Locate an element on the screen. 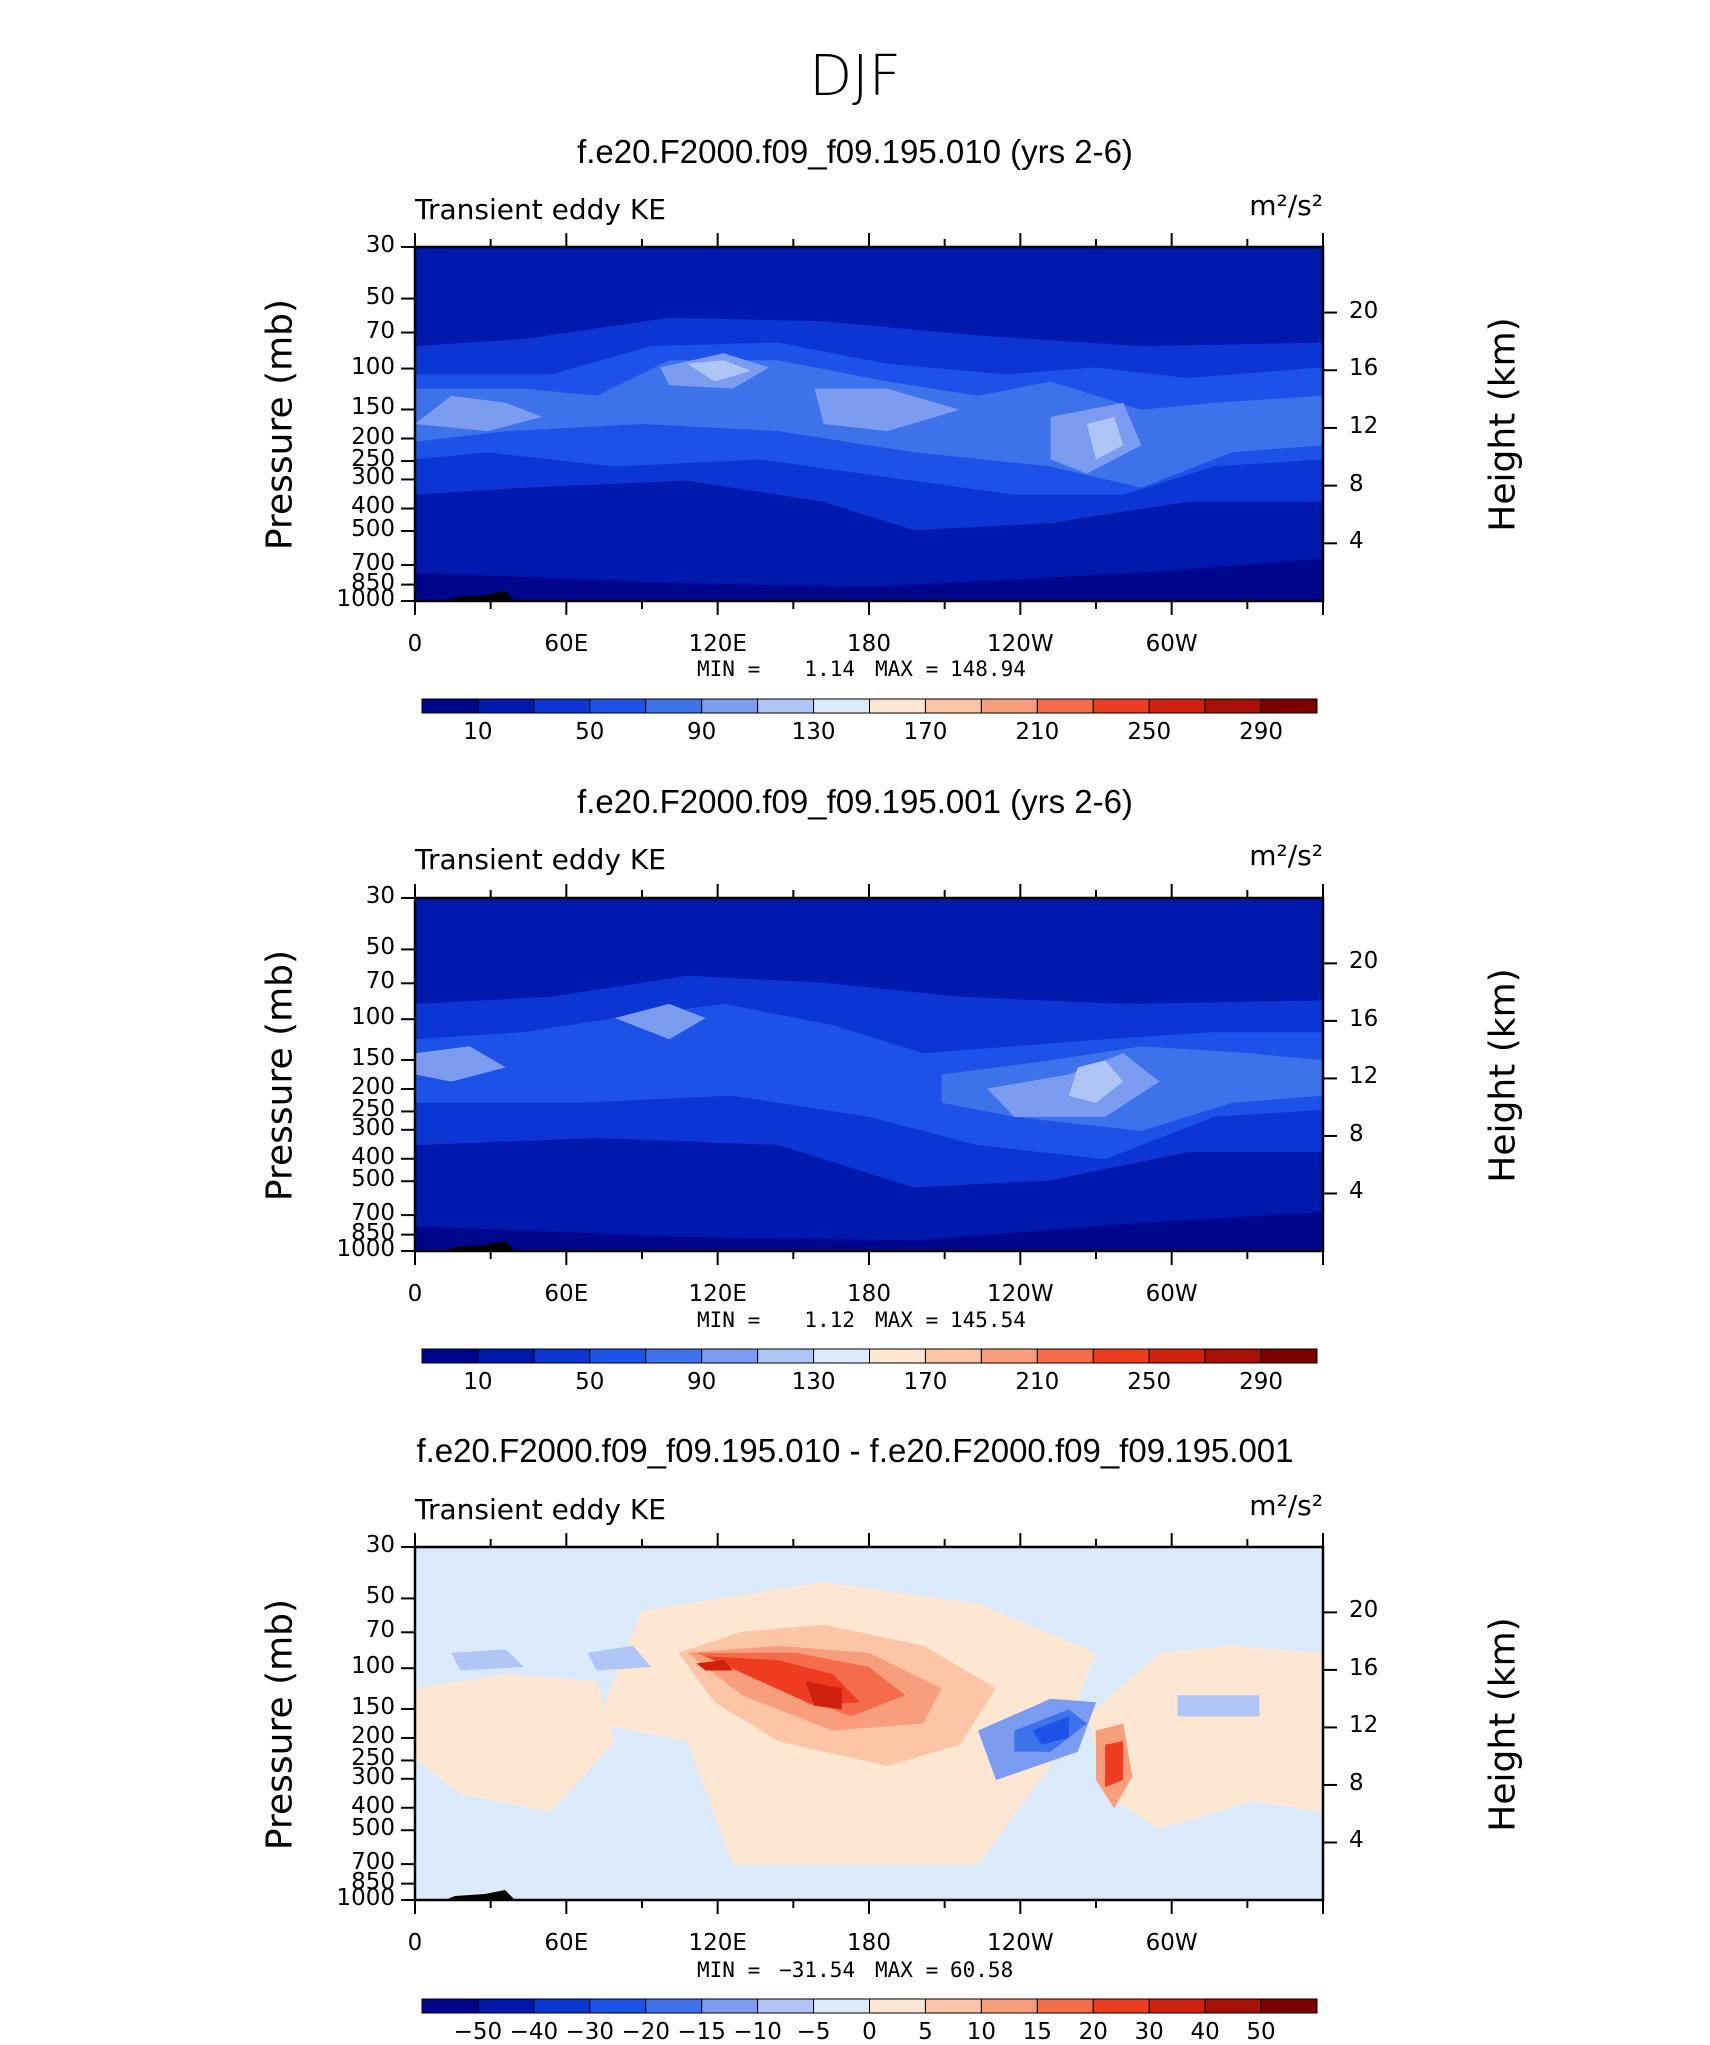 The height and width of the screenshot is (2045, 1710). panel-2-y-tick-label: 30 is located at coordinates (380, 896).